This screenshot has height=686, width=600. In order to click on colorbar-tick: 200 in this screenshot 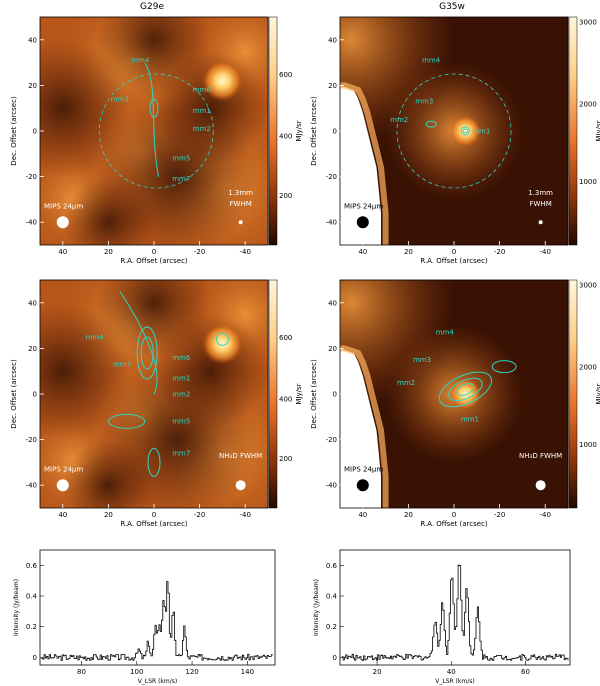, I will do `click(285, 459)`.